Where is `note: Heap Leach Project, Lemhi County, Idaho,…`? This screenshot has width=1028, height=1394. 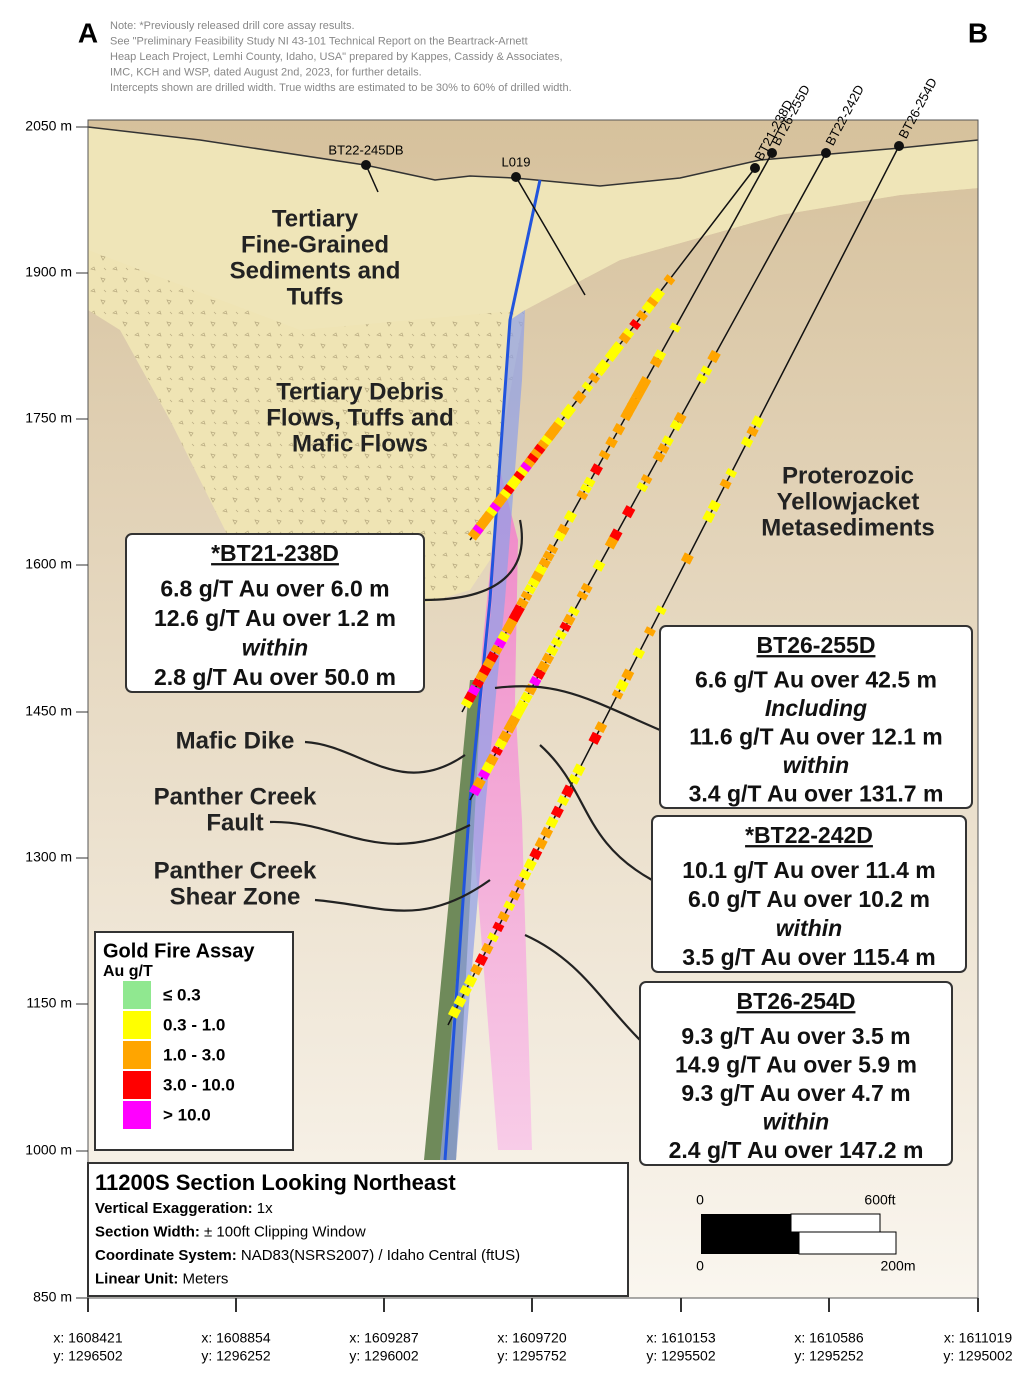 note: Heap Leach Project, Lemhi County, Idaho,… is located at coordinates (336, 57).